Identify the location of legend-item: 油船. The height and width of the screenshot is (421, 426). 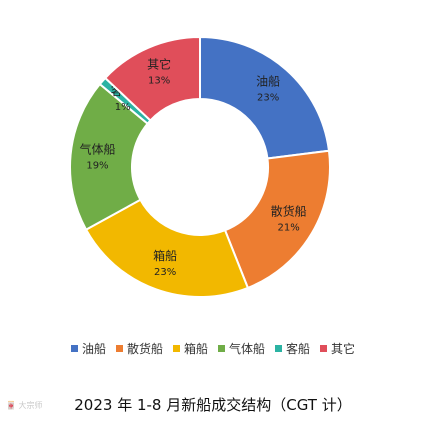
(88, 348).